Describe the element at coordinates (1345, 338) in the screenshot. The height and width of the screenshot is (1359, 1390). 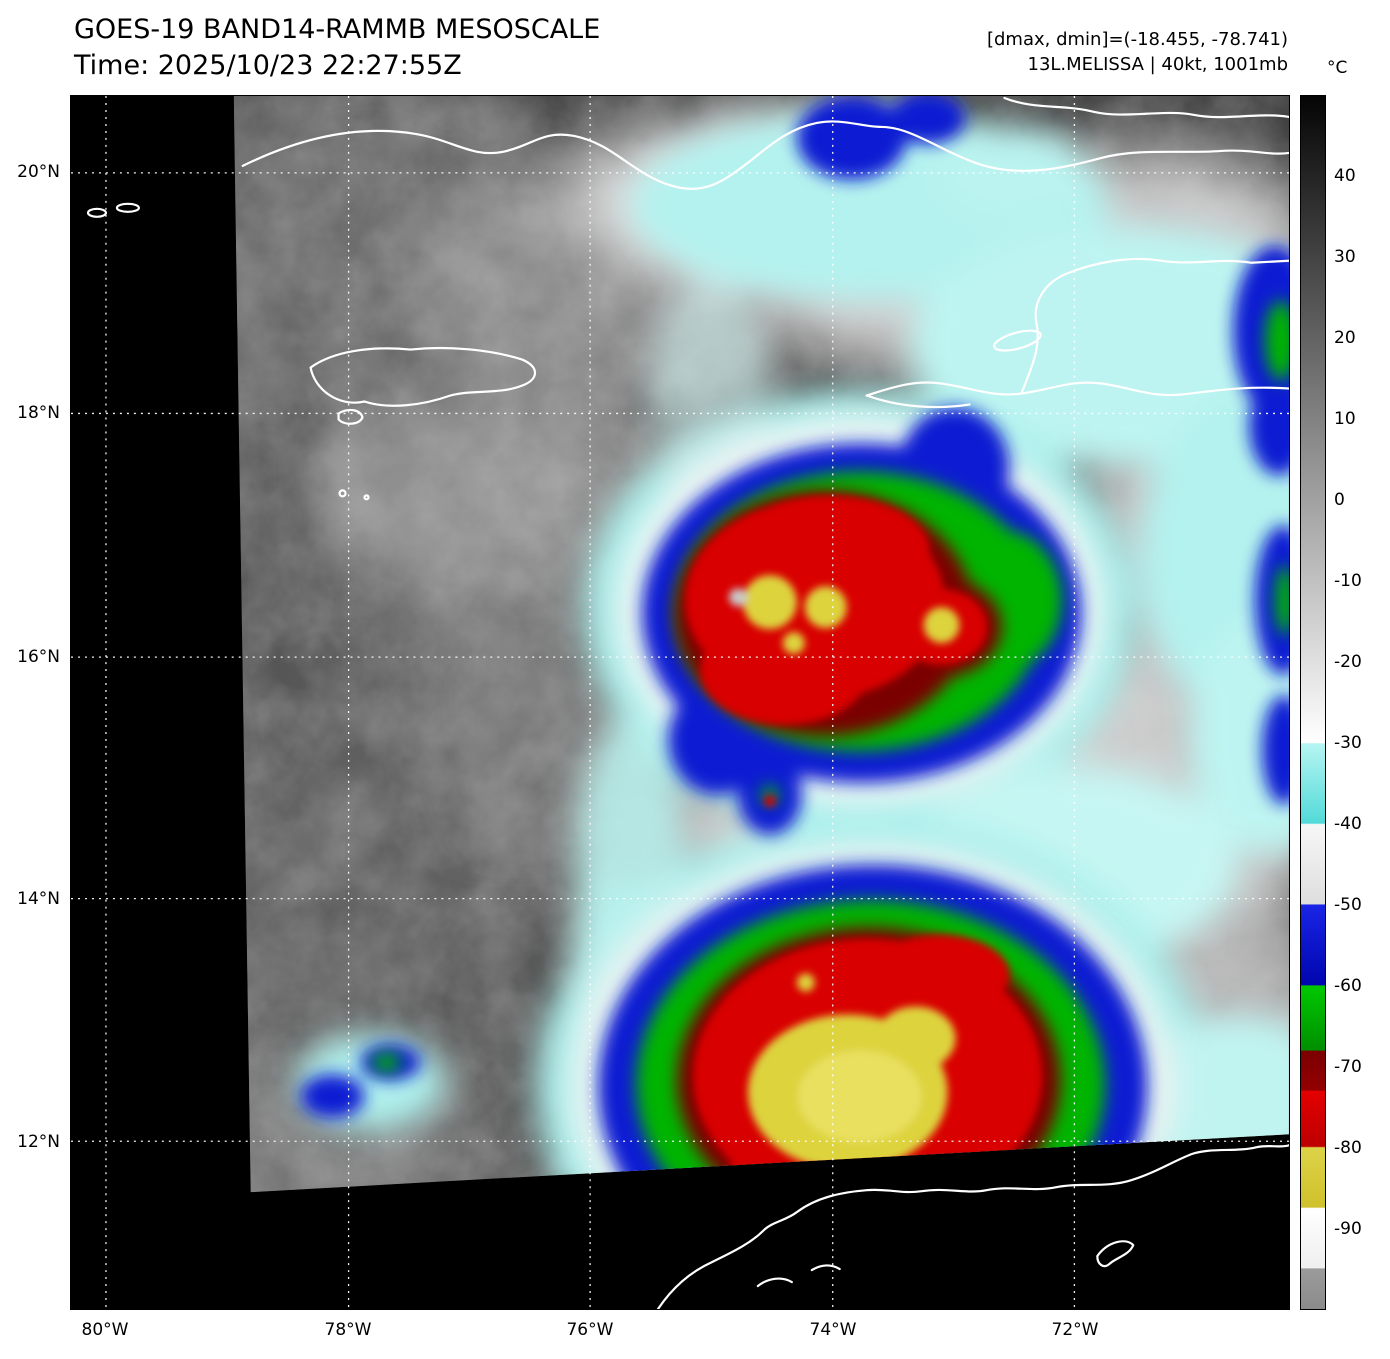
I see `colorbar-tick: 20` at that location.